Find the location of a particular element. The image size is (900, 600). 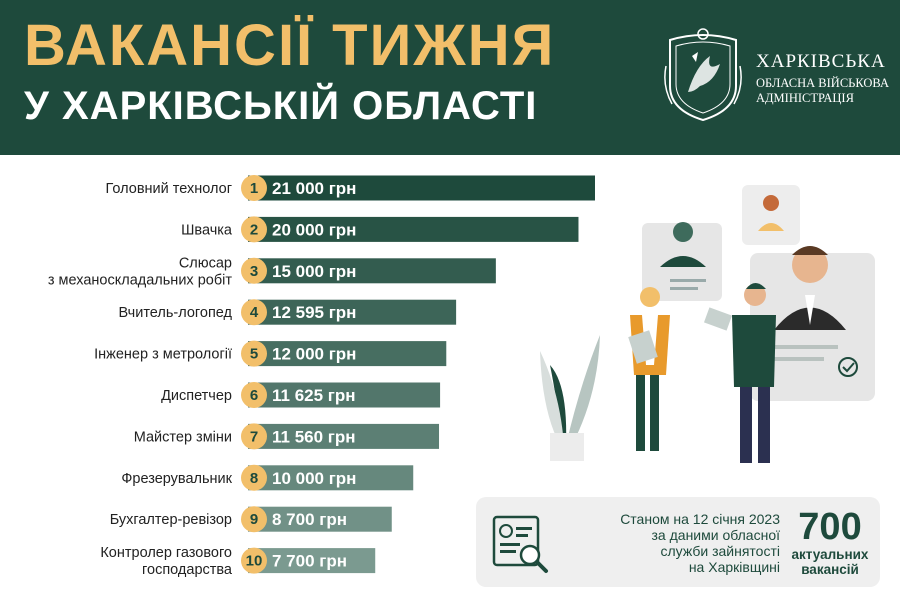

summary-line: служби зайнятості is located at coordinates (720, 551).